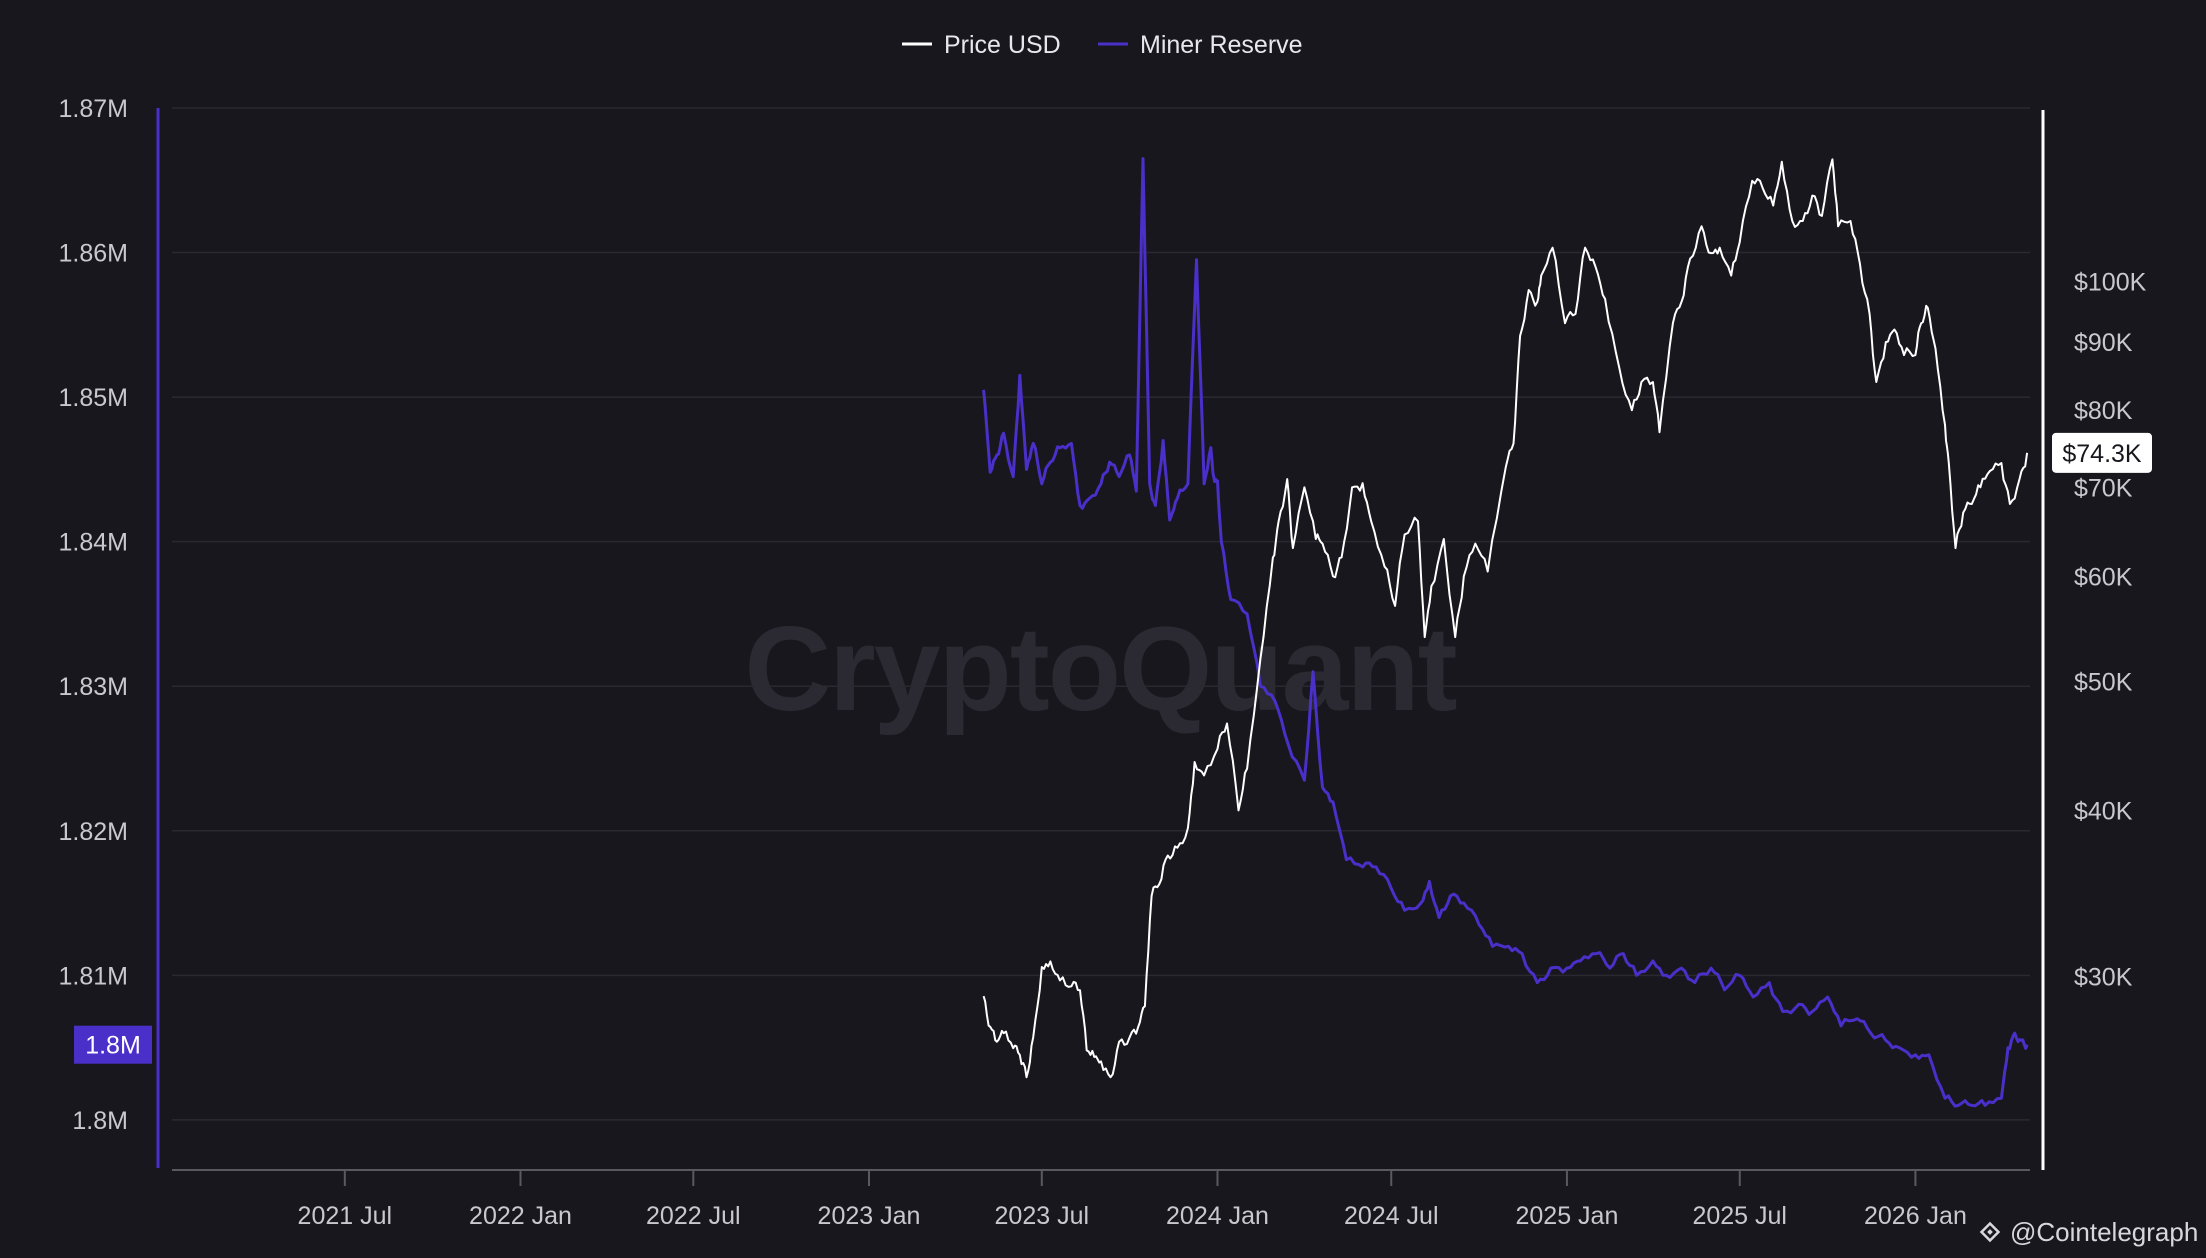  What do you see at coordinates (1990, 1232) in the screenshot?
I see `binance-logo-icon` at bounding box center [1990, 1232].